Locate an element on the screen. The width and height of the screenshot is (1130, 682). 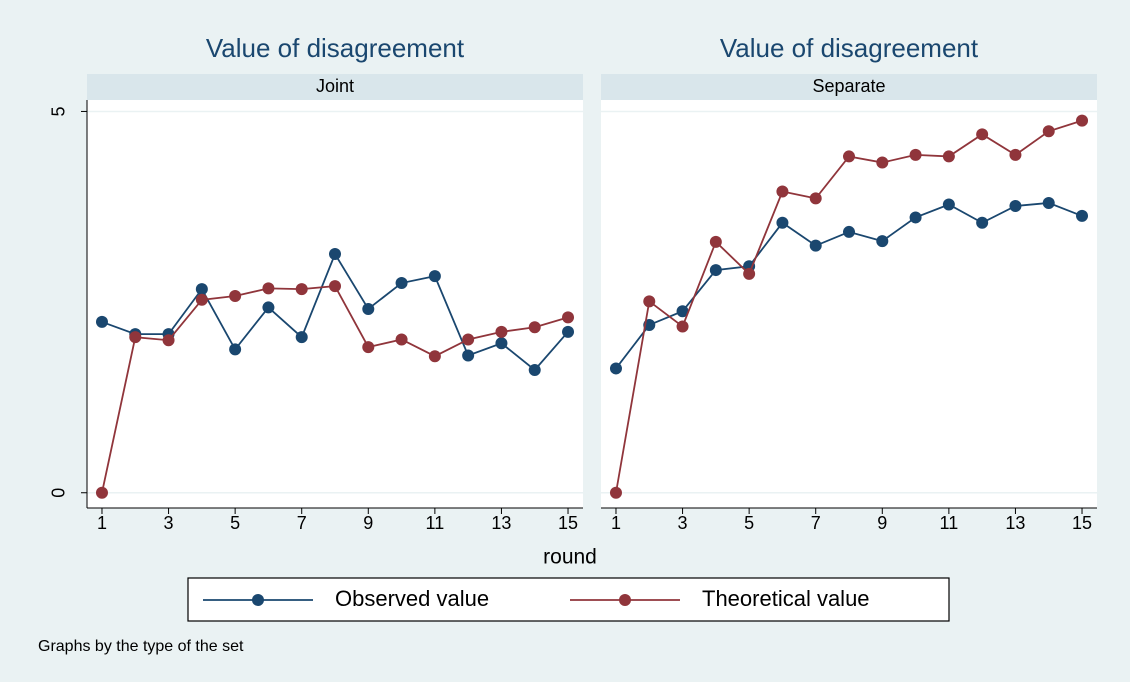
x-axis-label: round is located at coordinates (570, 557).